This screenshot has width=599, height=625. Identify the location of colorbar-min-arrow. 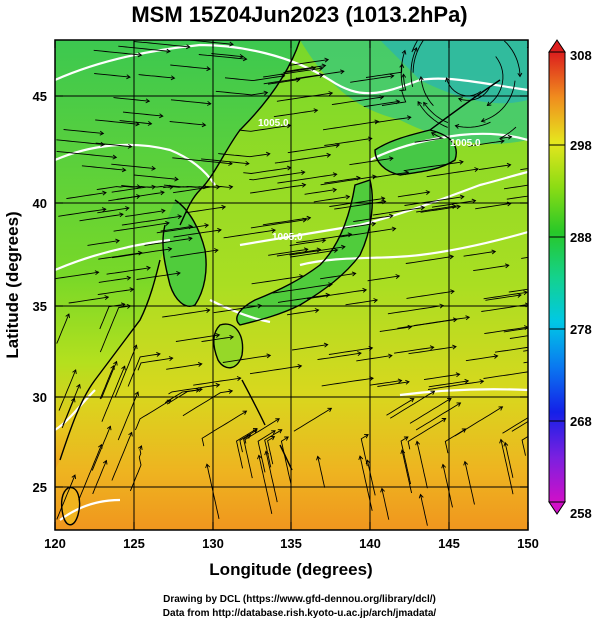
(557, 508).